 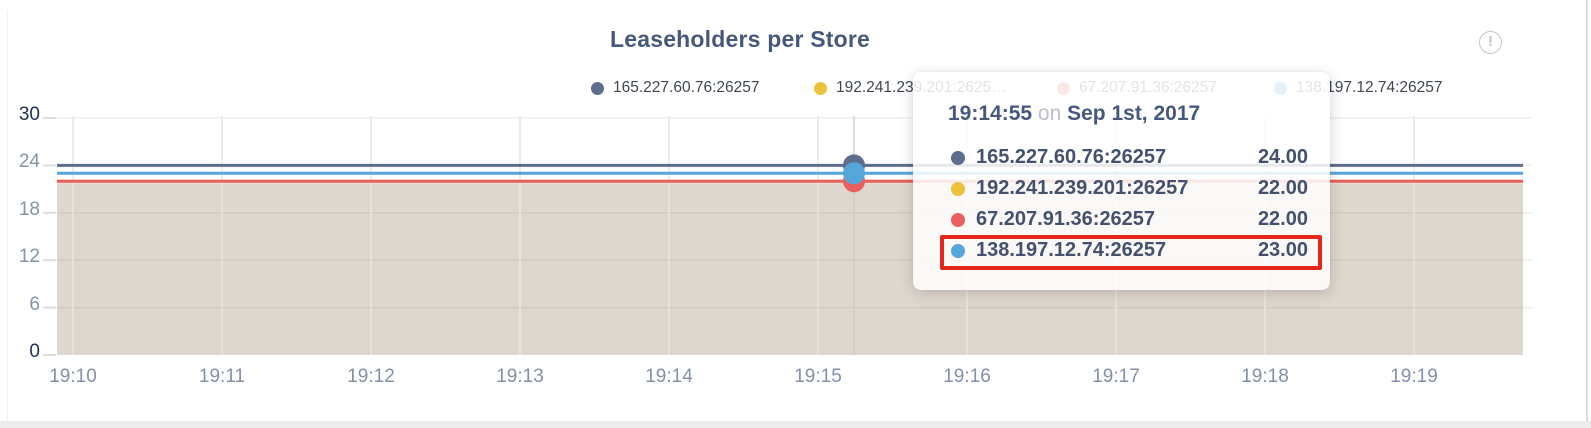 I want to click on y-tick-label: 24, so click(x=29, y=161).